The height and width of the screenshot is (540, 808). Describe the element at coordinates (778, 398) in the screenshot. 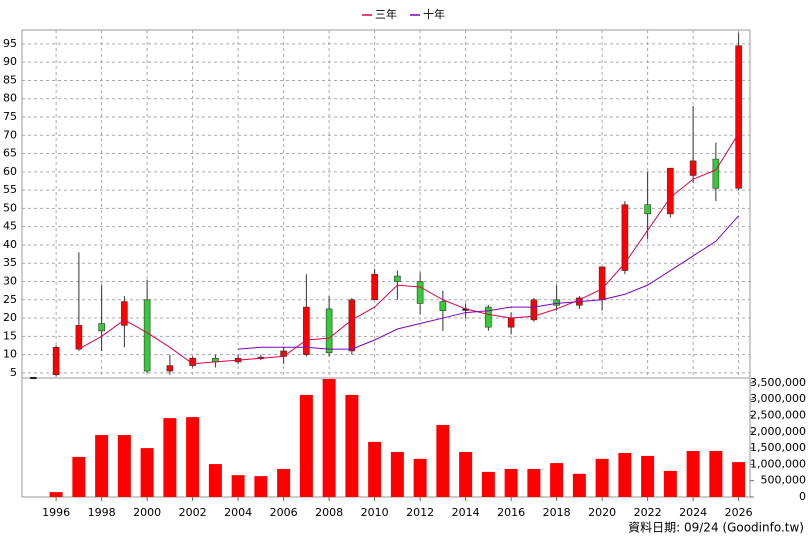

I see `y2-tick-label: 3,000,000` at that location.